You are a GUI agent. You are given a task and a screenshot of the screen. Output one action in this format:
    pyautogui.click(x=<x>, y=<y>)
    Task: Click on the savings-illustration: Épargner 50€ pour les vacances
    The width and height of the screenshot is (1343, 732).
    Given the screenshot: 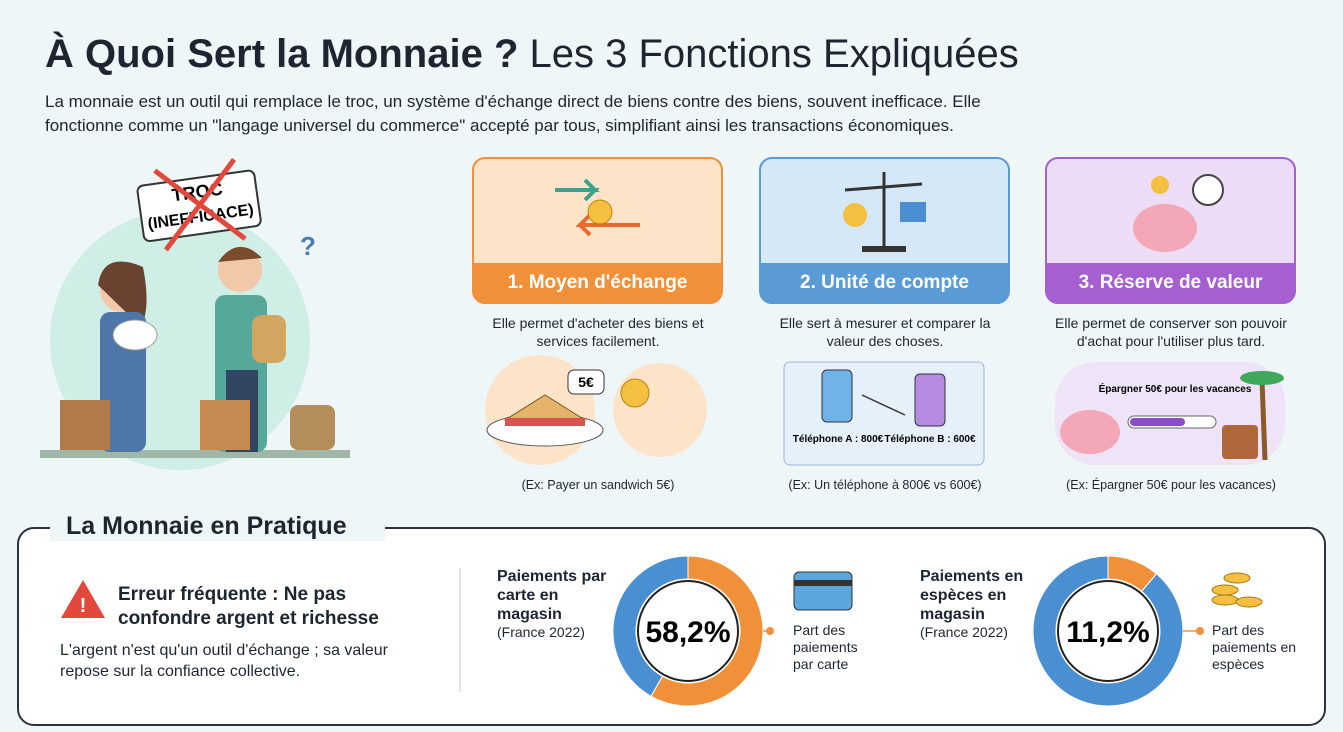 What is the action you would take?
    pyautogui.click(x=1170, y=413)
    